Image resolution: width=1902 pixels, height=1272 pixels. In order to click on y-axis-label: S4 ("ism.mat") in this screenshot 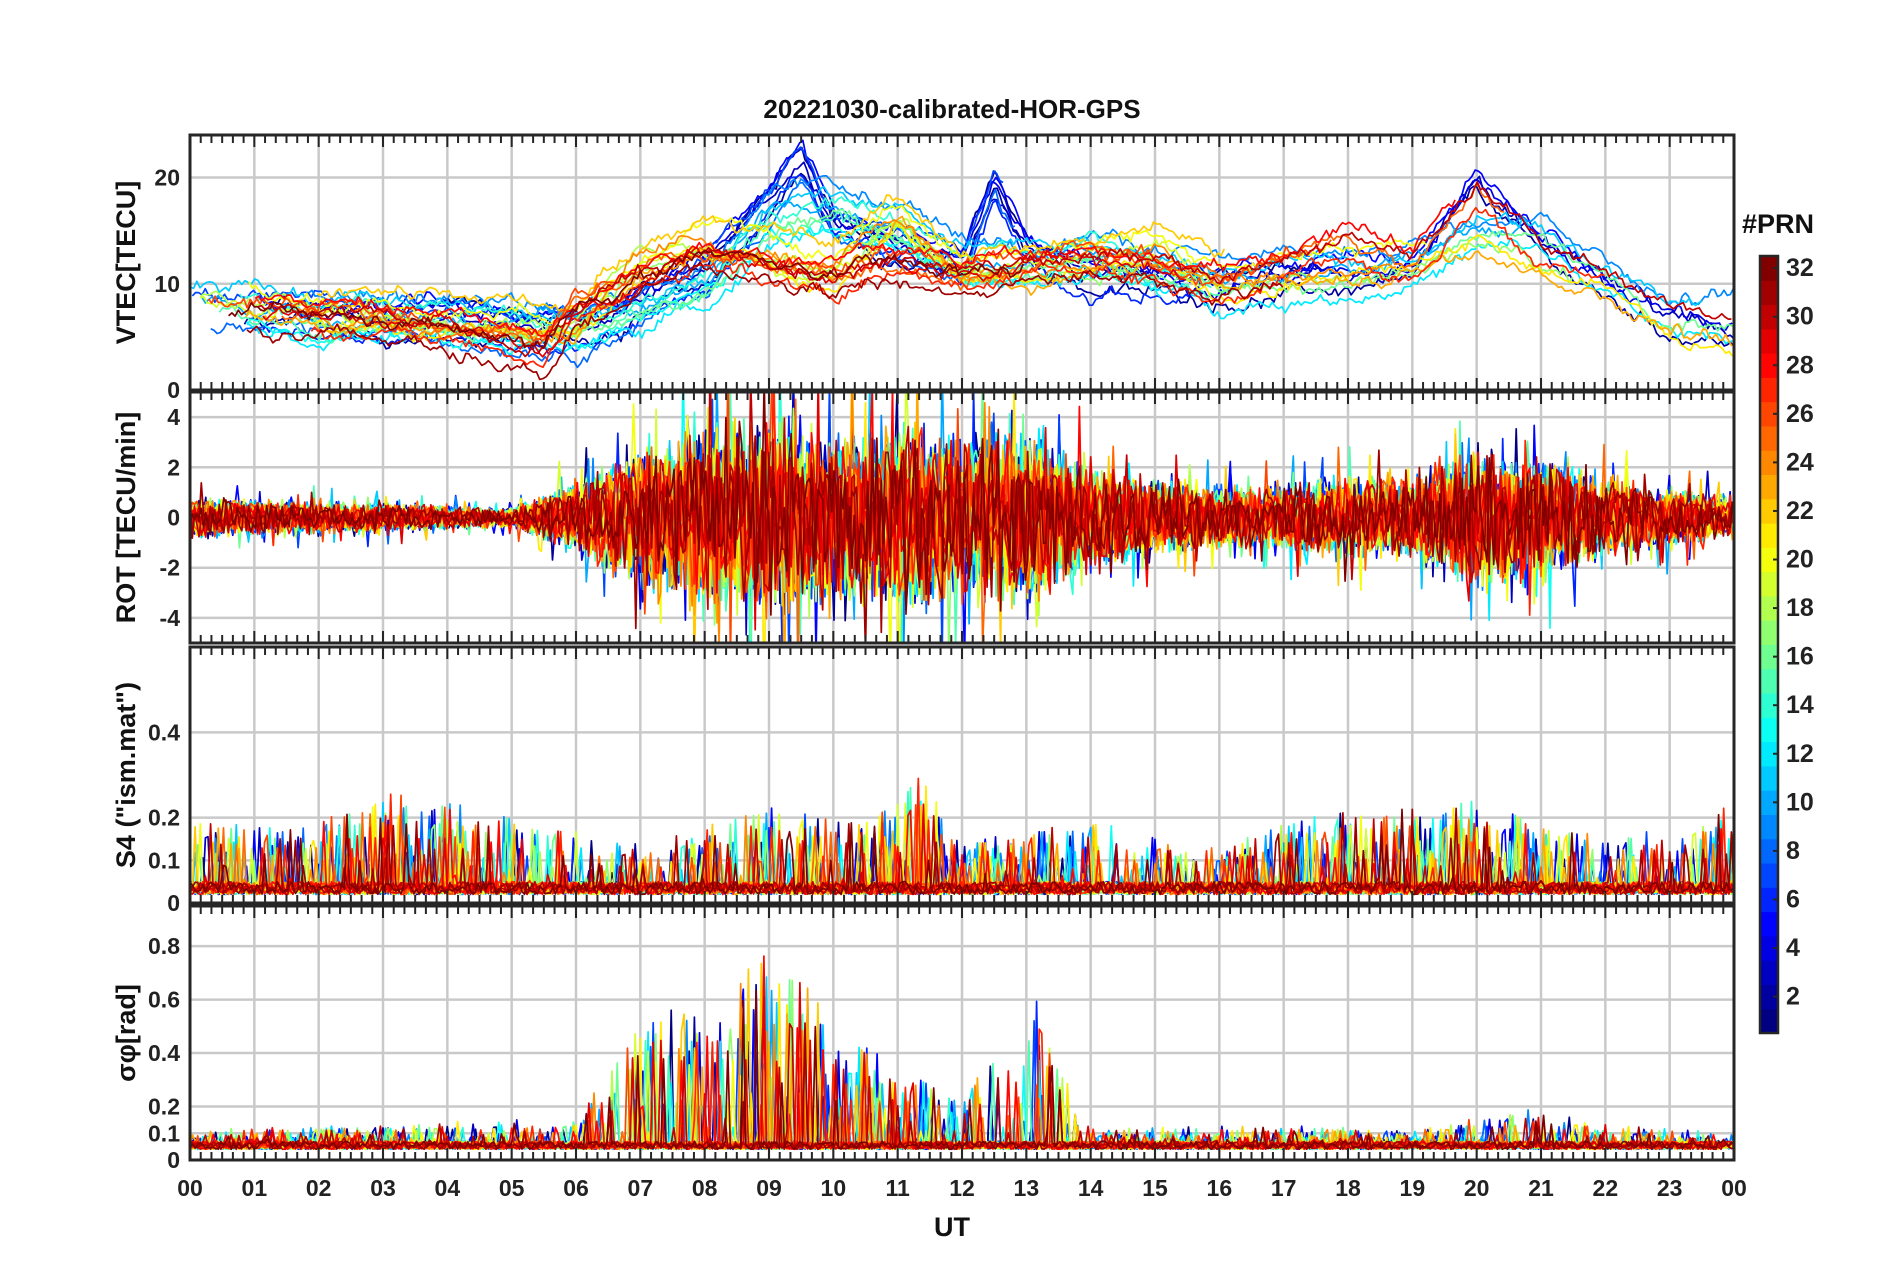, I will do `click(126, 775)`.